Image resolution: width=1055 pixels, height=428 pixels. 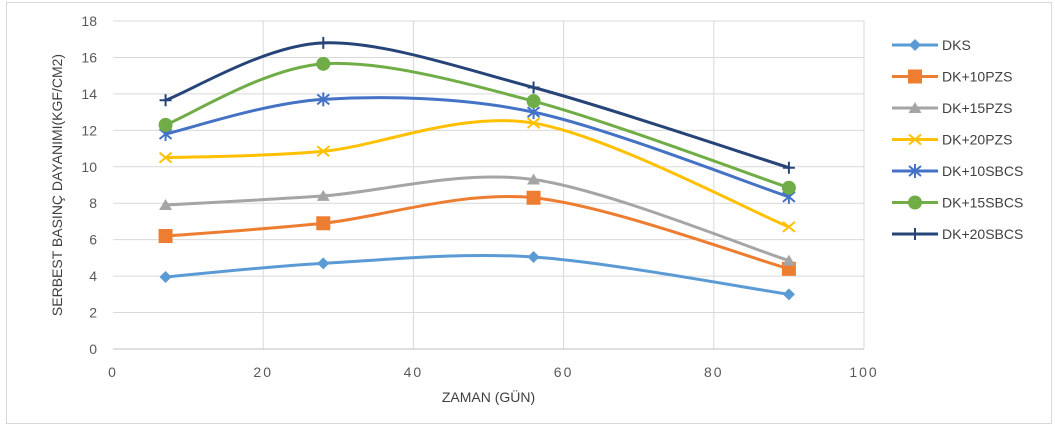 I want to click on x-axis-ticks: 0 20 40 60 80 100, so click(x=493, y=372).